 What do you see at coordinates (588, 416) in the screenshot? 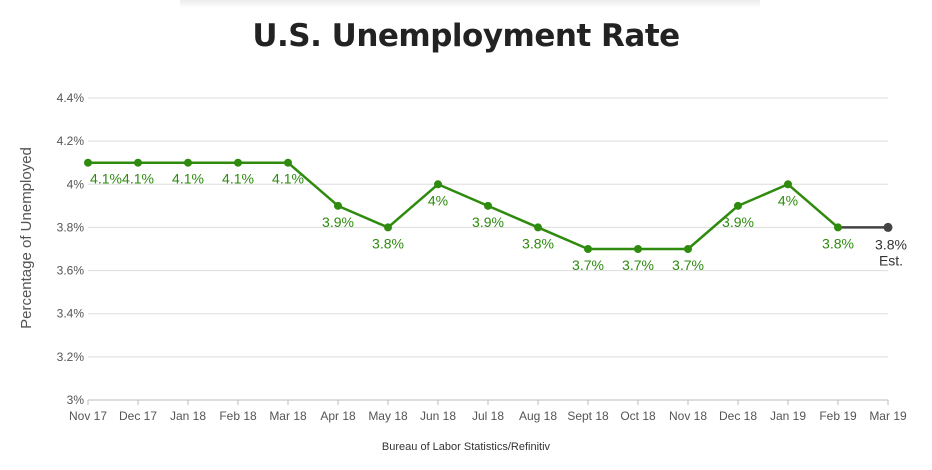
I see `x-tick-label: Sept 18` at bounding box center [588, 416].